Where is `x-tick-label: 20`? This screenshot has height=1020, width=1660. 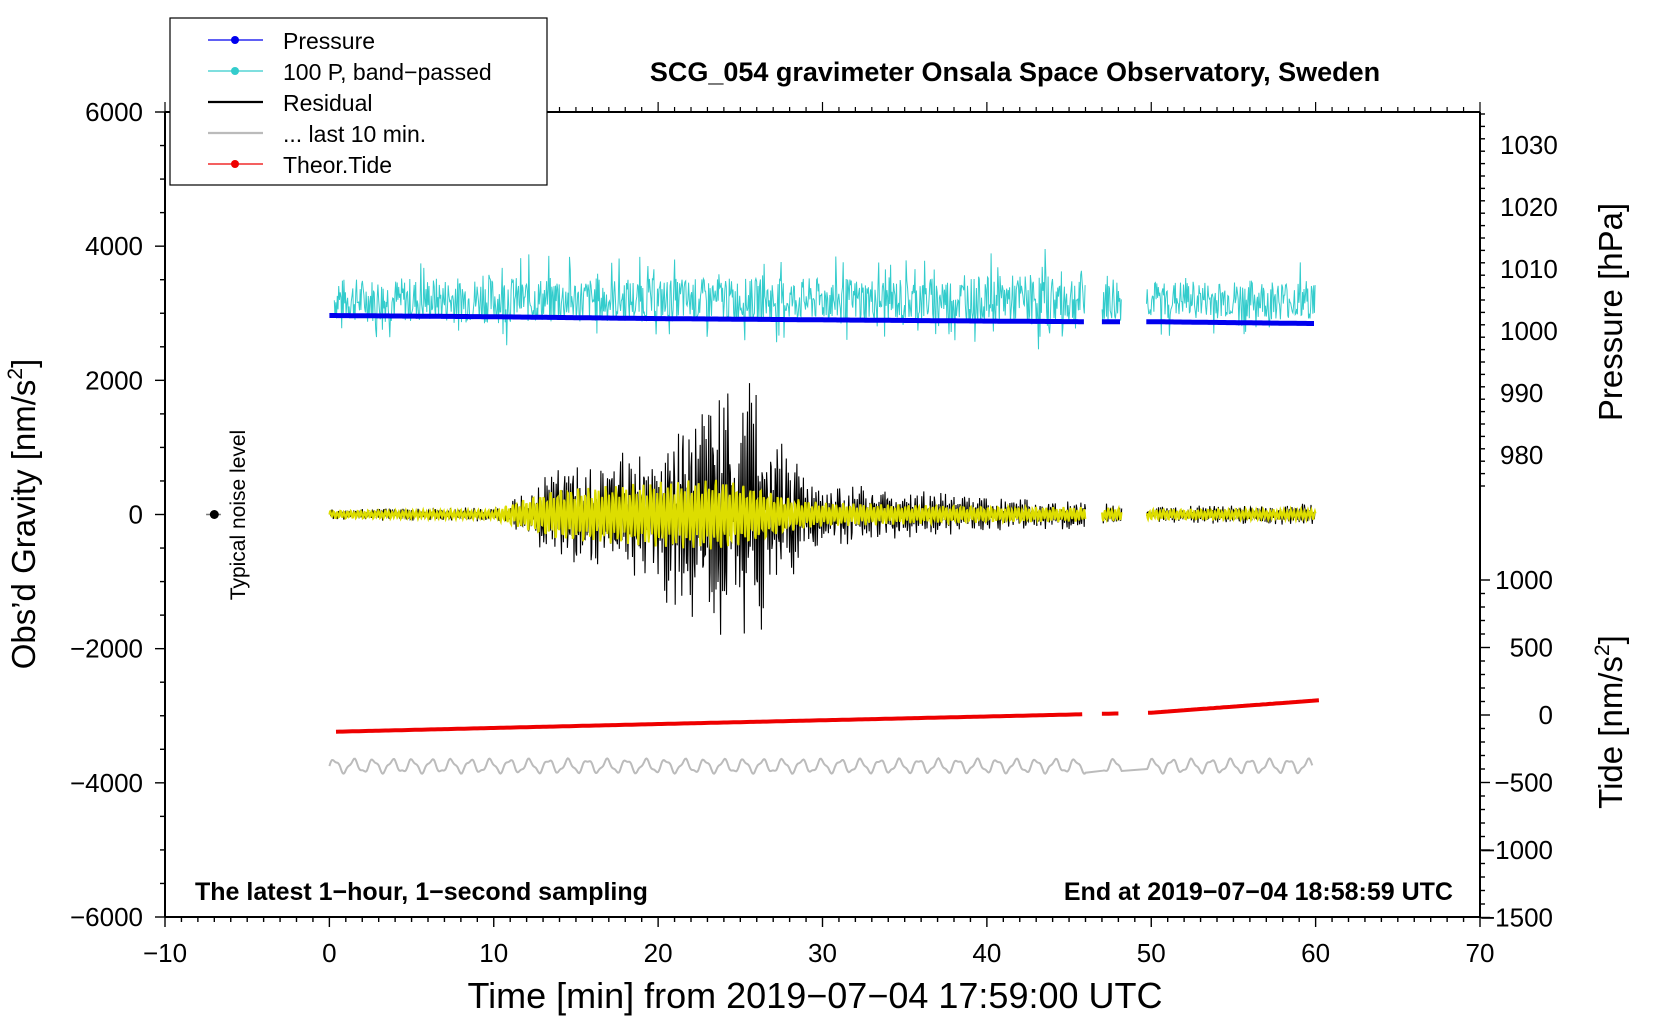 x-tick-label: 20 is located at coordinates (658, 953).